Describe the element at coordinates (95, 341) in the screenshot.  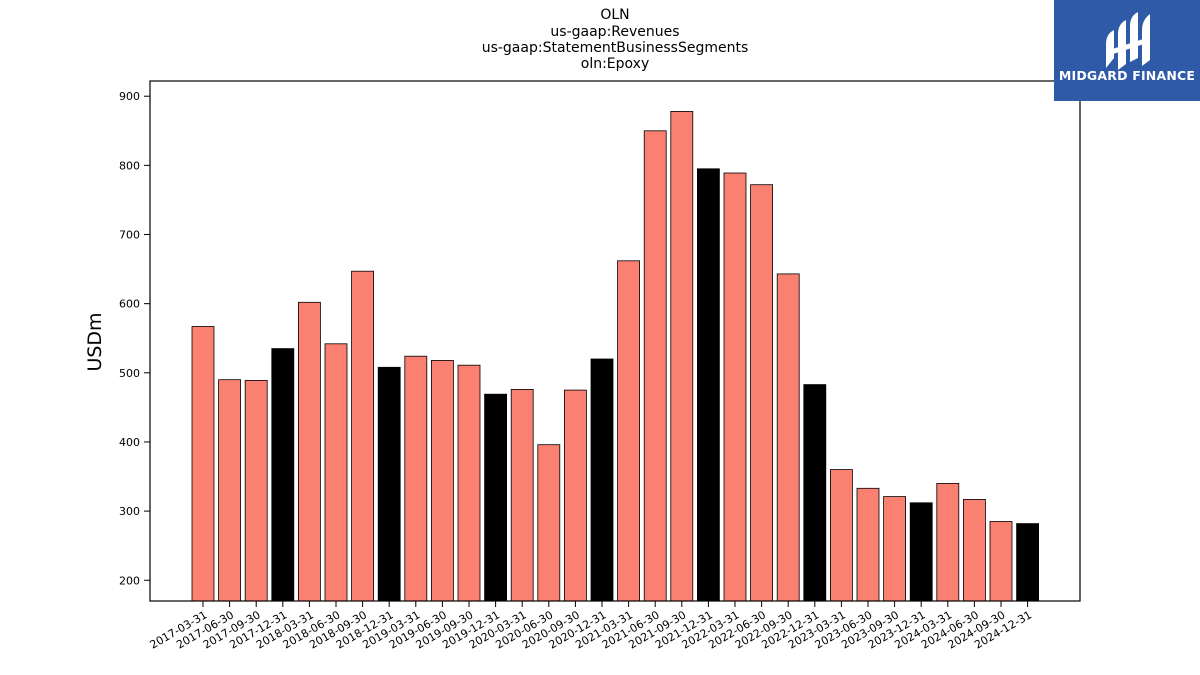
I see `y-axis-label: USDm` at that location.